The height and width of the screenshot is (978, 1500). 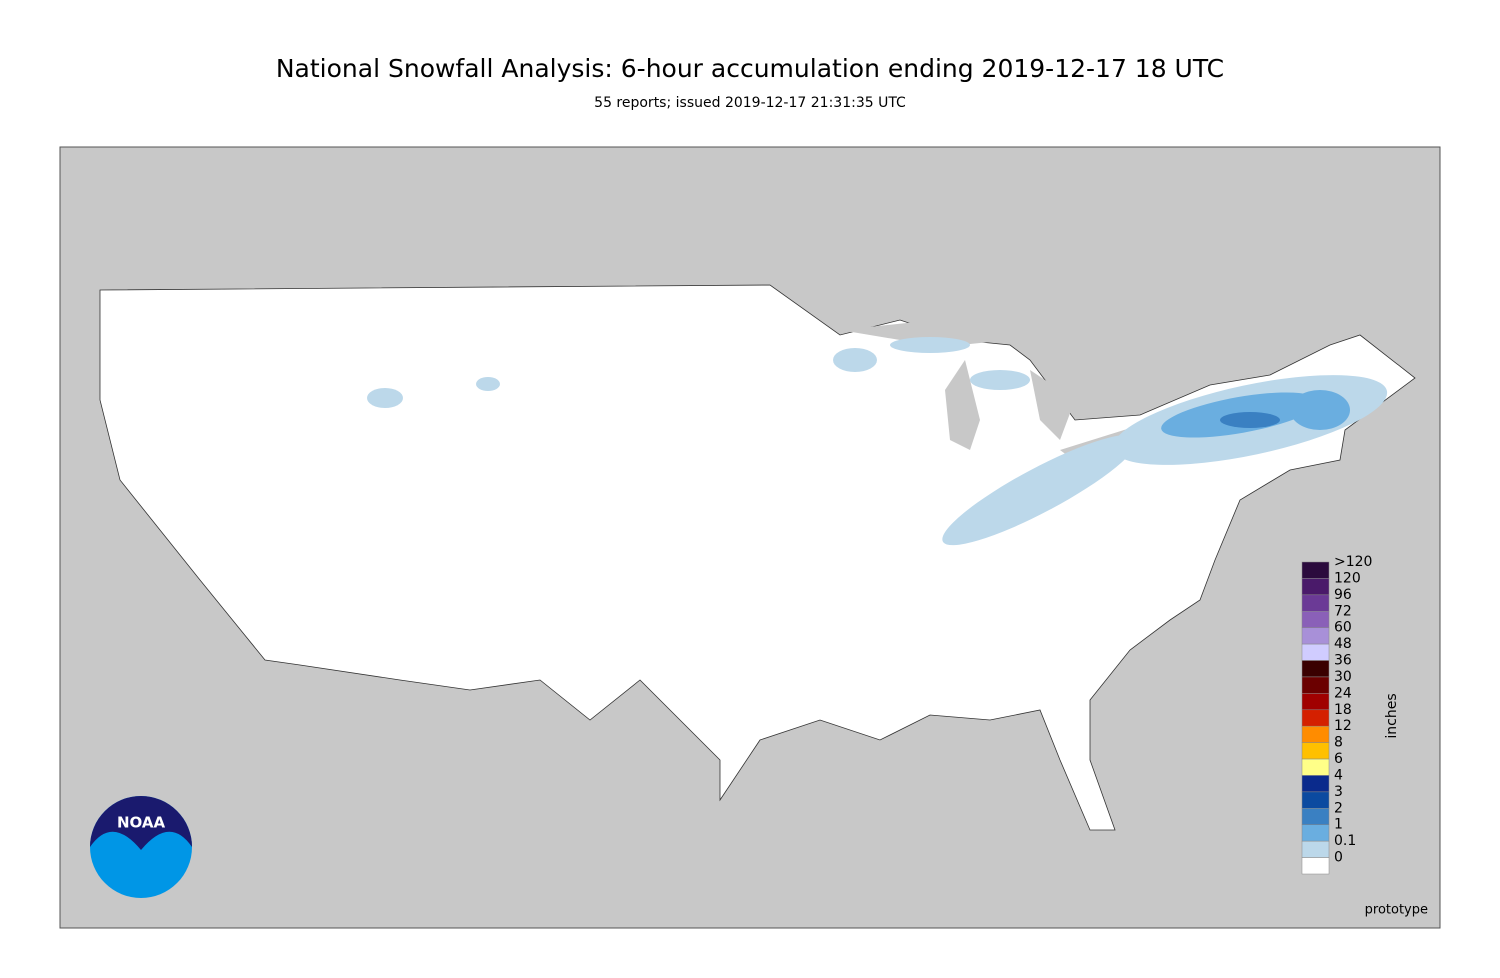 What do you see at coordinates (1343, 726) in the screenshot?
I see `legend-label: 12` at bounding box center [1343, 726].